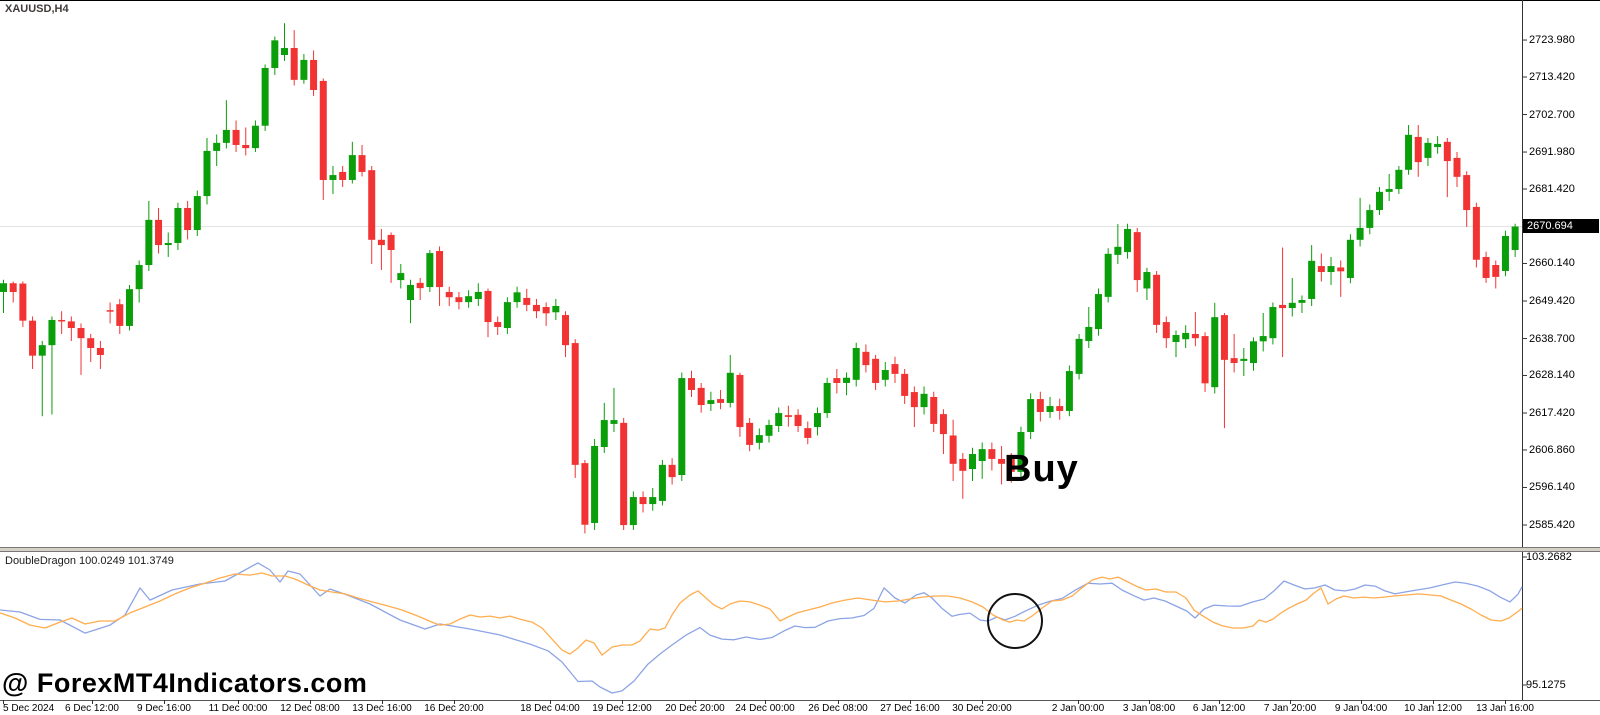  I want to click on indicator-axis-label: 95.1275, so click(1546, 685).